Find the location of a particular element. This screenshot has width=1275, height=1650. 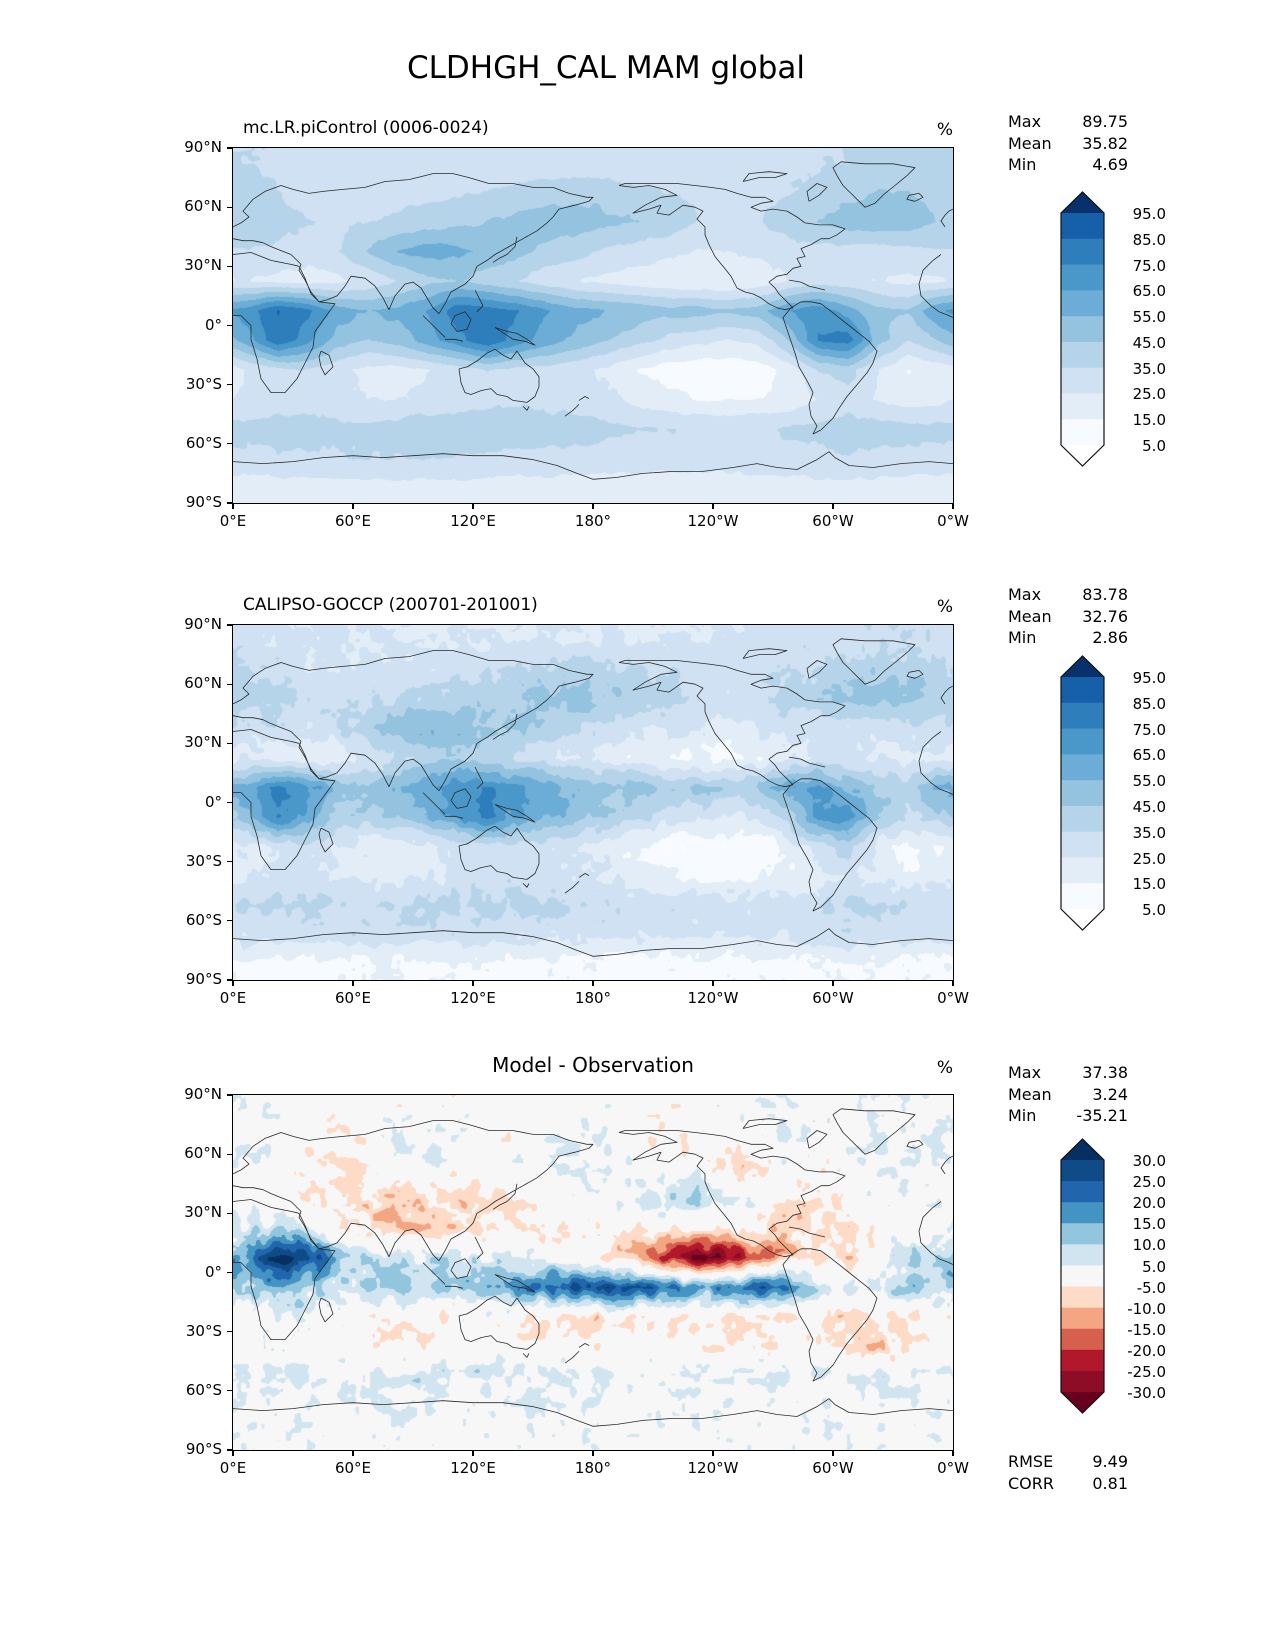

difference-map-canvas is located at coordinates (593, 1272).